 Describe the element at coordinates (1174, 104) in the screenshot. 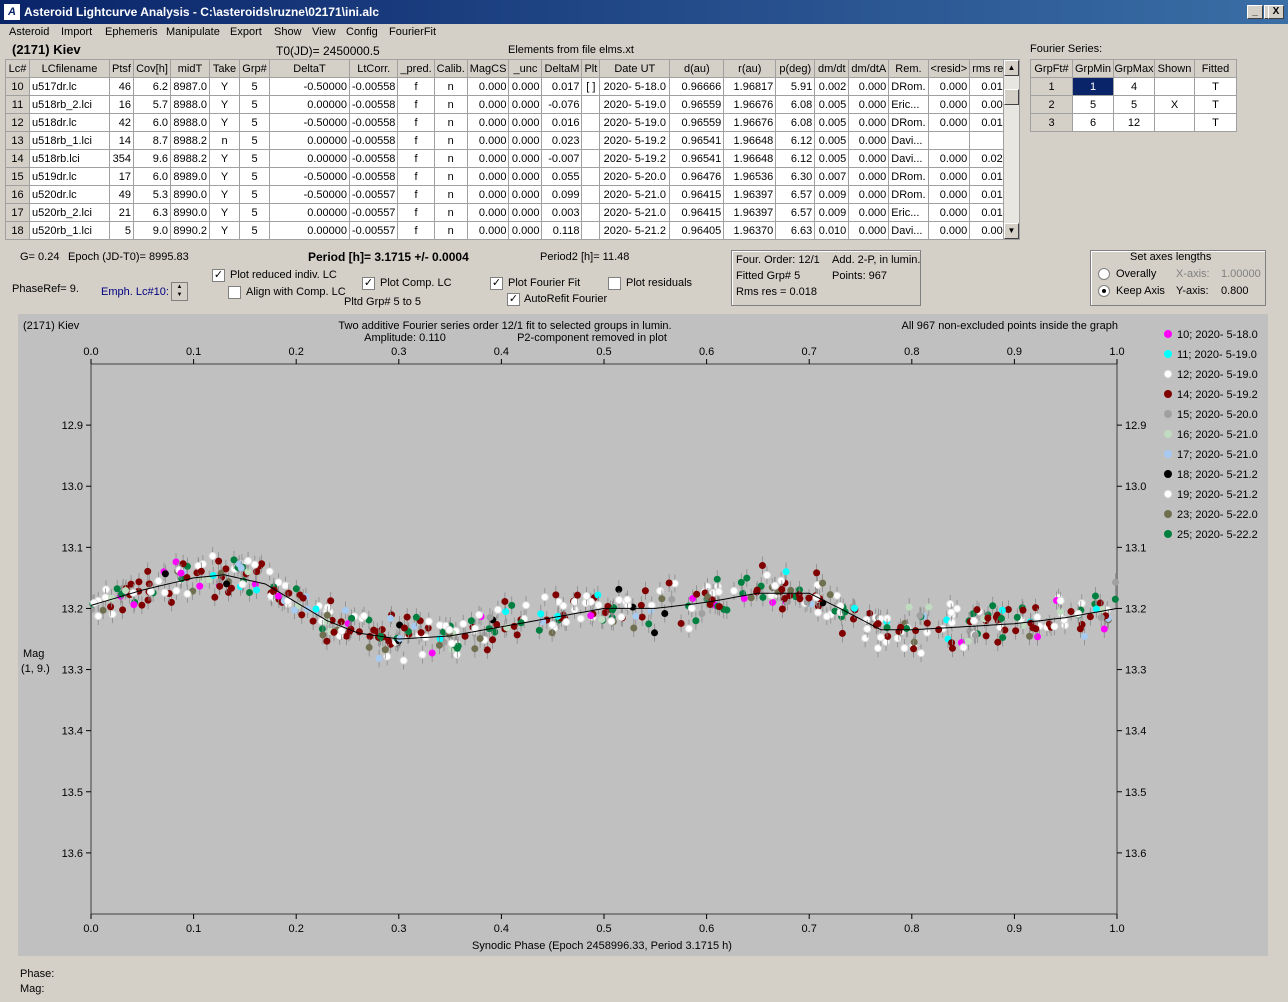

I see `fourier-cell: X` at that location.